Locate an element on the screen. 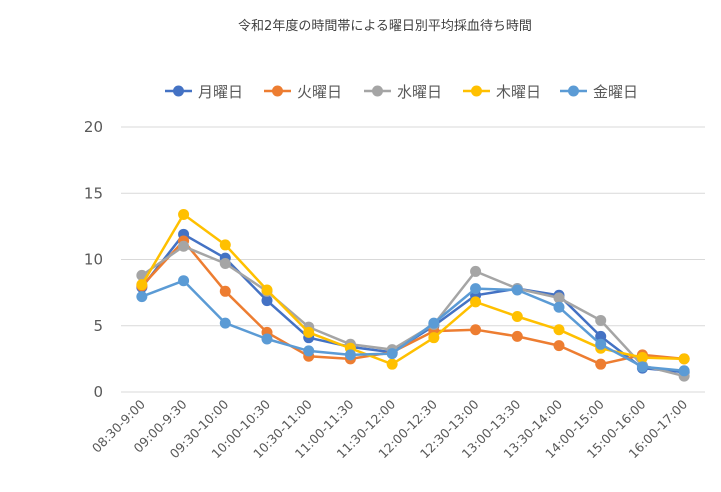  y-tick-label: 20 is located at coordinates (93, 127).